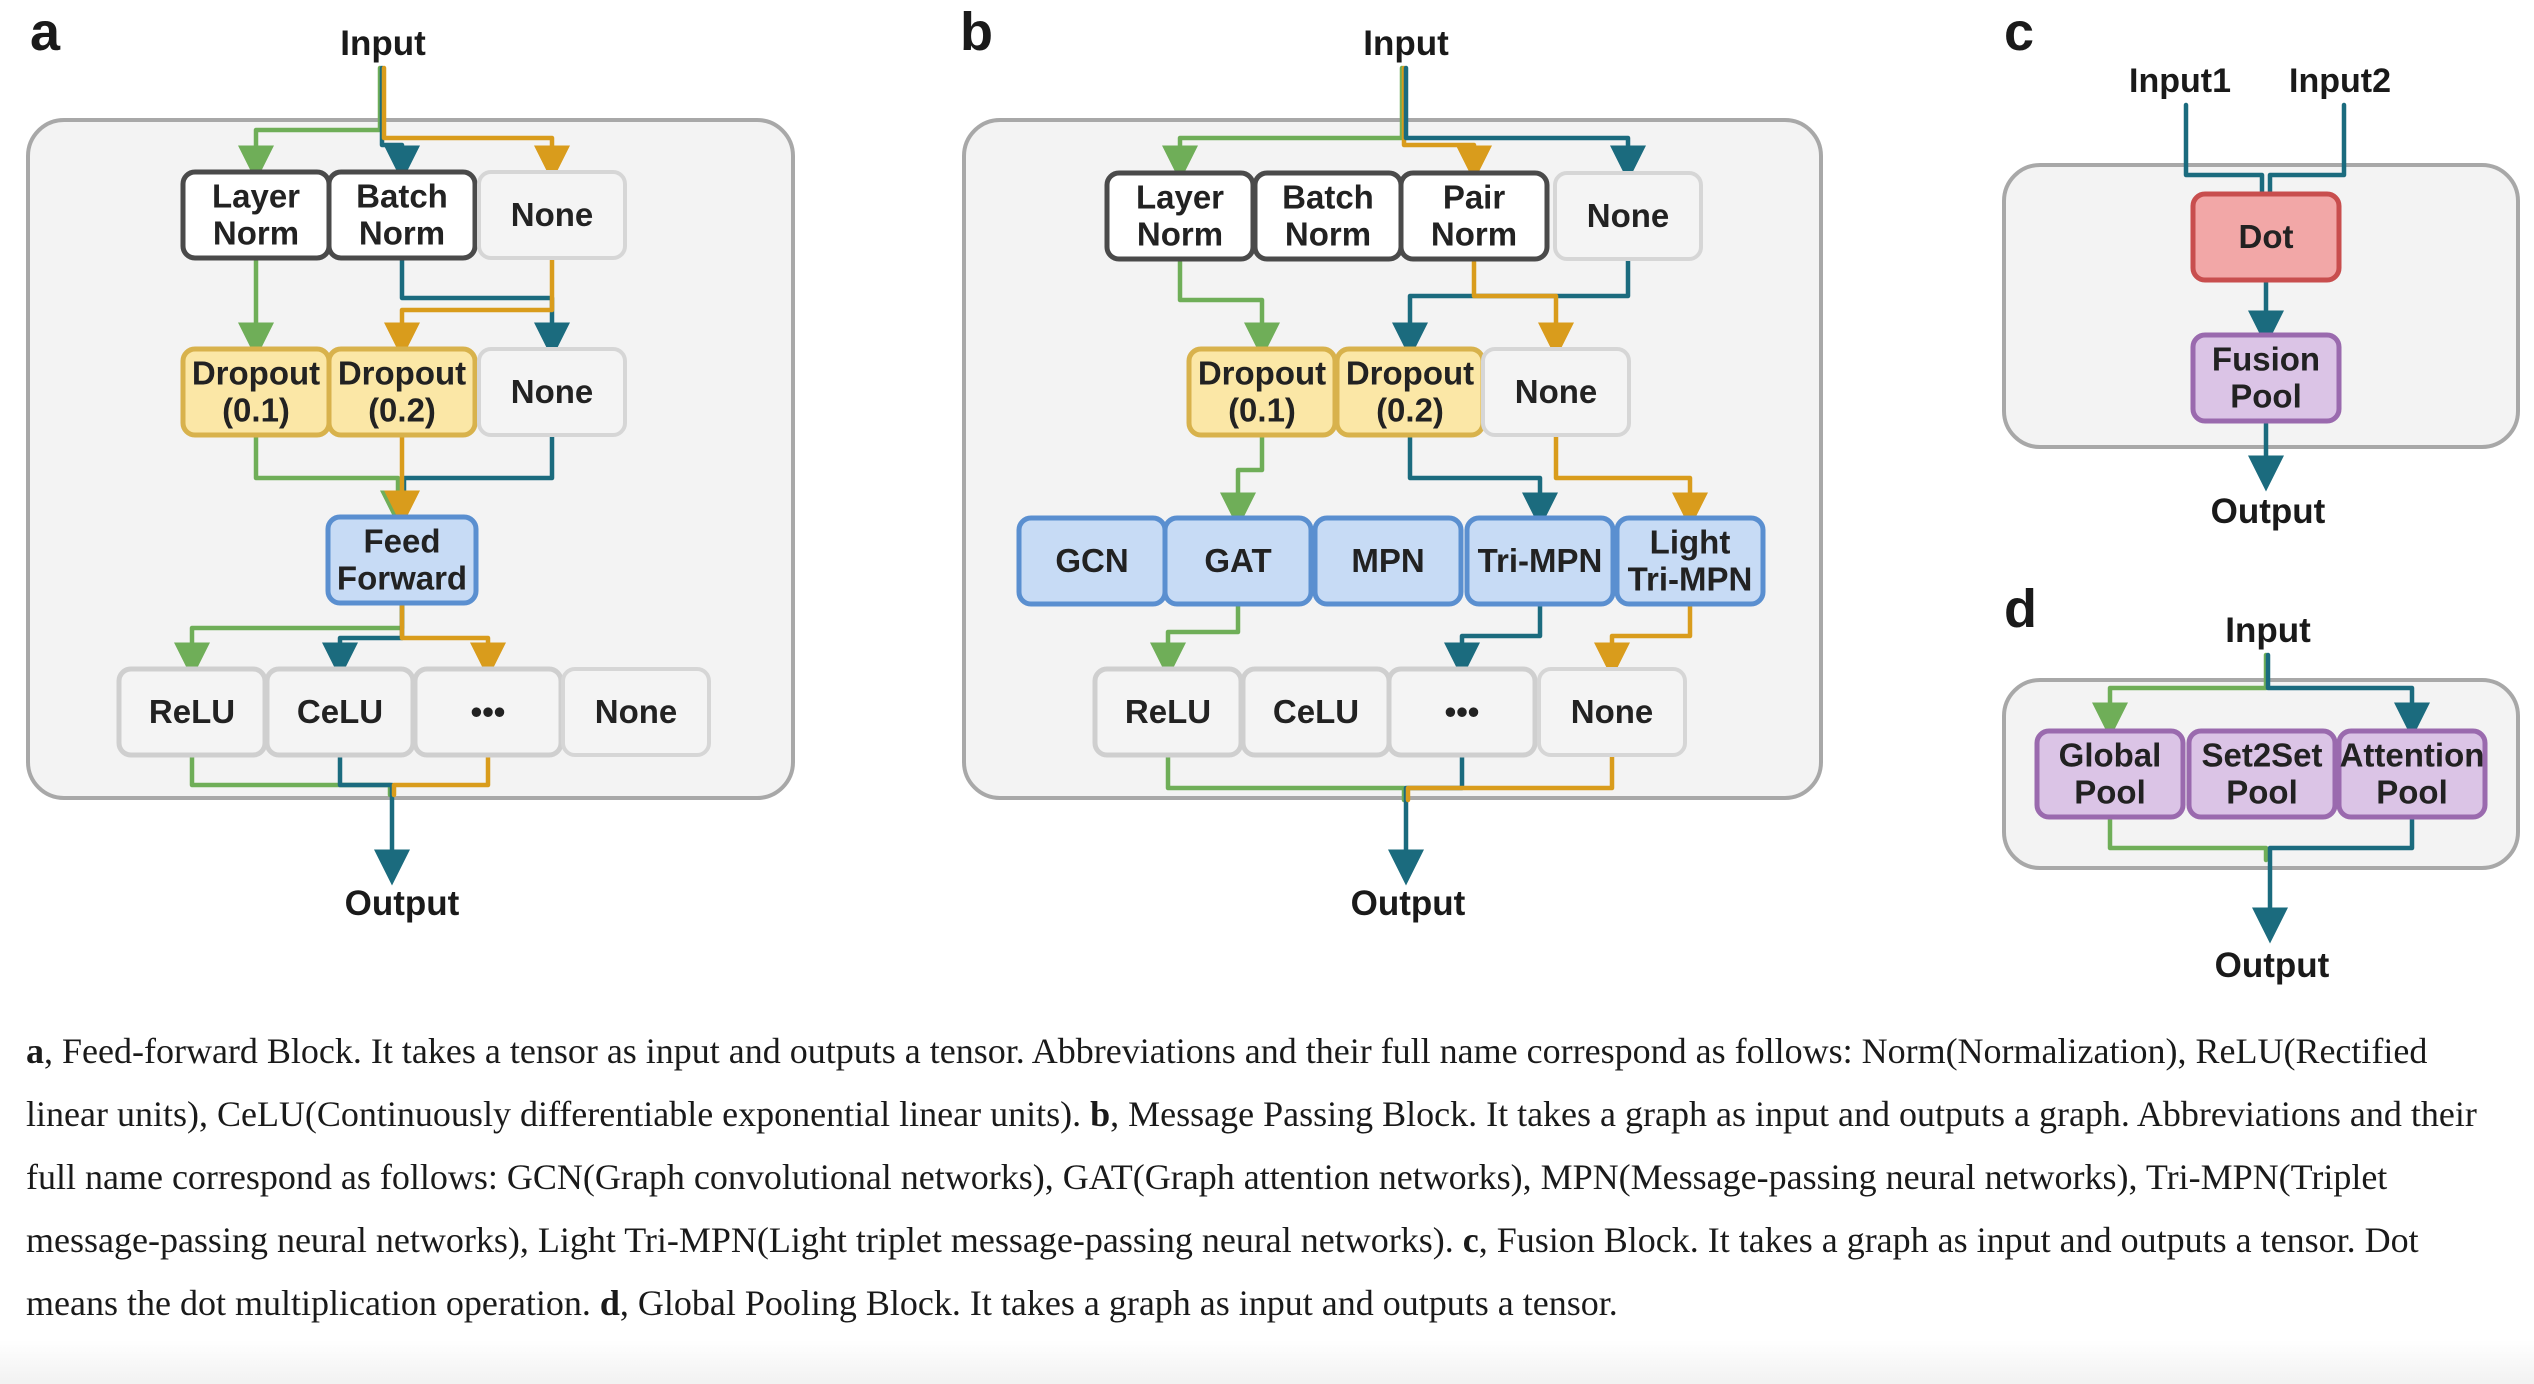 This screenshot has width=2534, height=1384. I want to click on panel-b-act-celu: CeLU, so click(1316, 712).